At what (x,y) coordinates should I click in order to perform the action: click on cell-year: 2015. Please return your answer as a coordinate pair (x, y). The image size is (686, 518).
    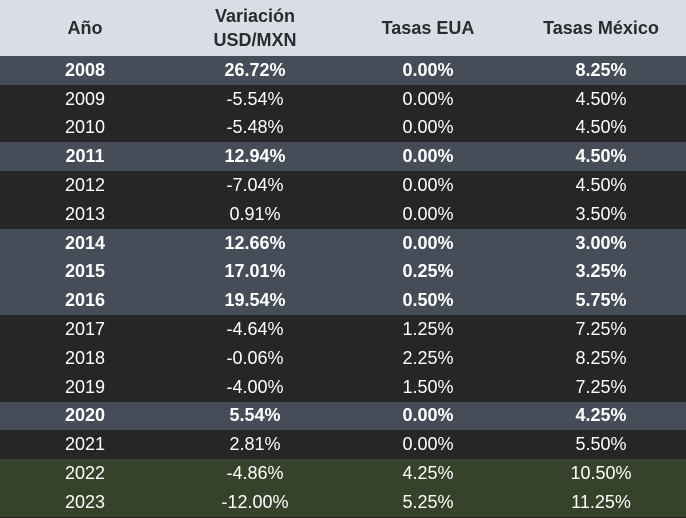
    Looking at the image, I should click on (85, 271).